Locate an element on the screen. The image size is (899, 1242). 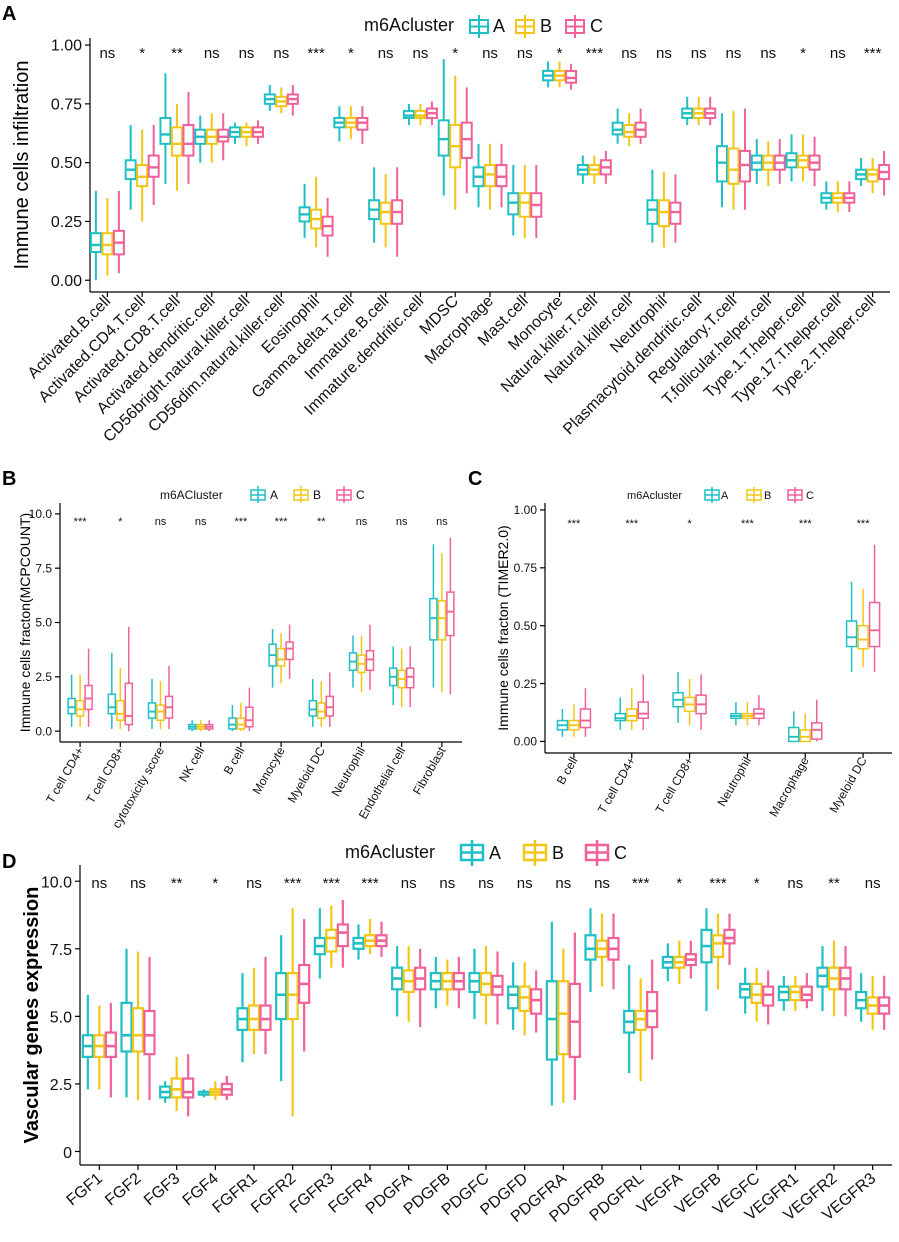
x-tick-label: Myeloid DC is located at coordinates (306, 774).